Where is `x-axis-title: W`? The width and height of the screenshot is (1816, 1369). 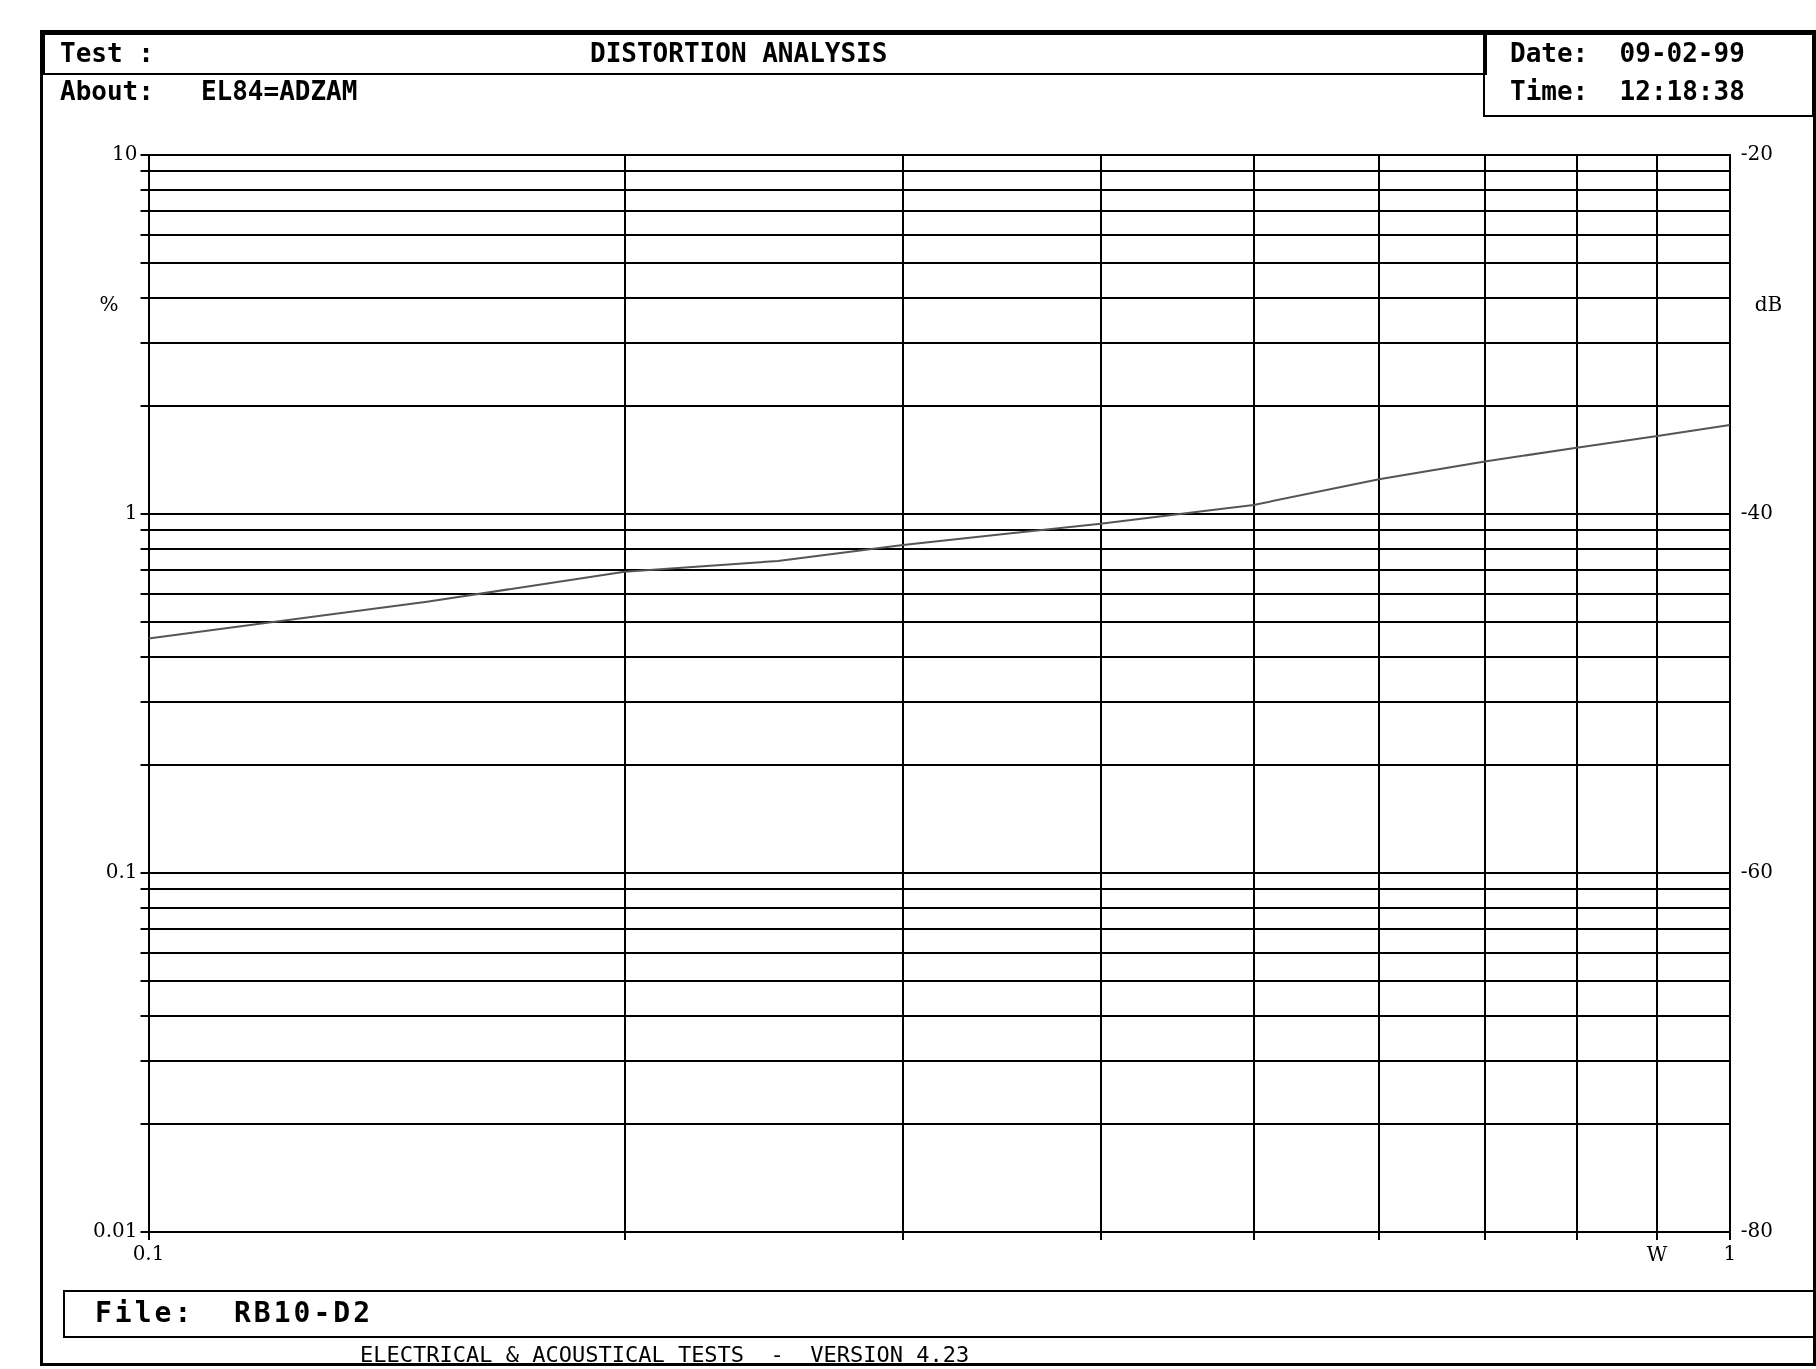
x-axis-title: W is located at coordinates (1657, 1254).